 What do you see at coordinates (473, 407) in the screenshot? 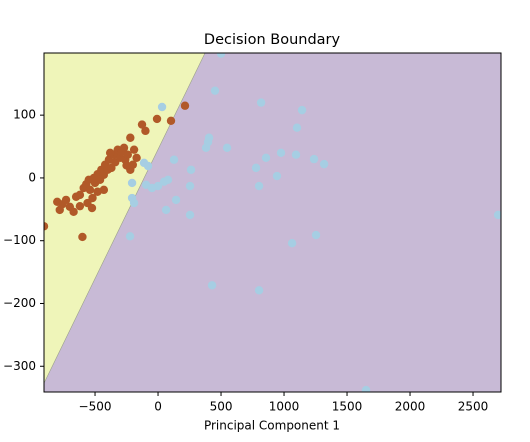
I see `x-tick-label: 2500` at bounding box center [473, 407].